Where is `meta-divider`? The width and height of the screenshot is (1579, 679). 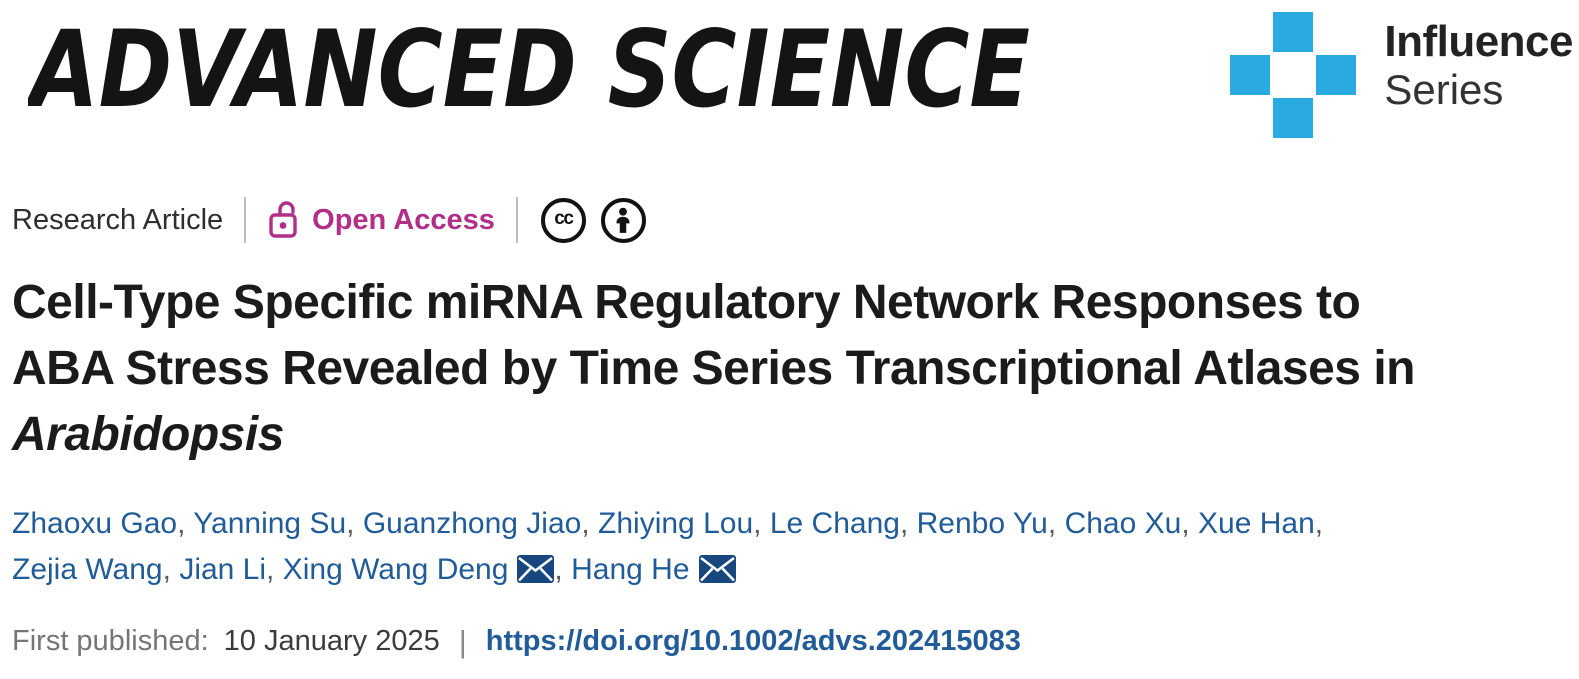 meta-divider is located at coordinates (245, 220).